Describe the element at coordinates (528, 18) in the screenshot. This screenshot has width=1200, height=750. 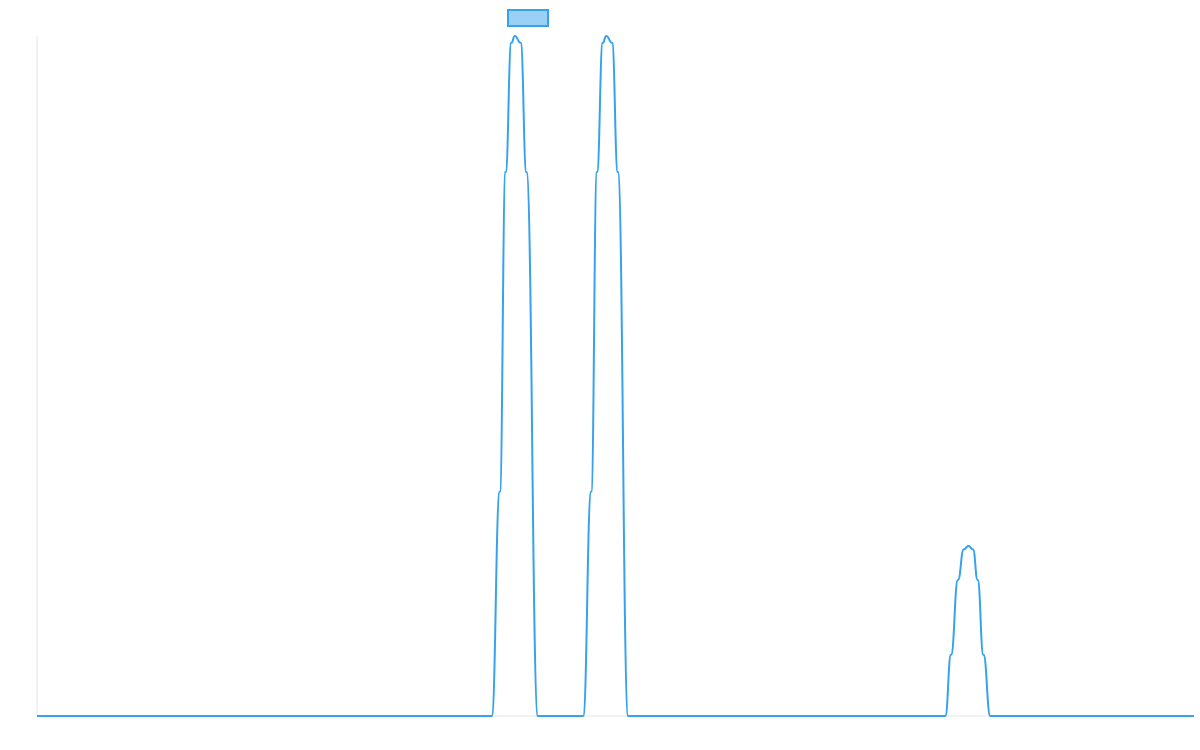
I see `legend-swatch` at that location.